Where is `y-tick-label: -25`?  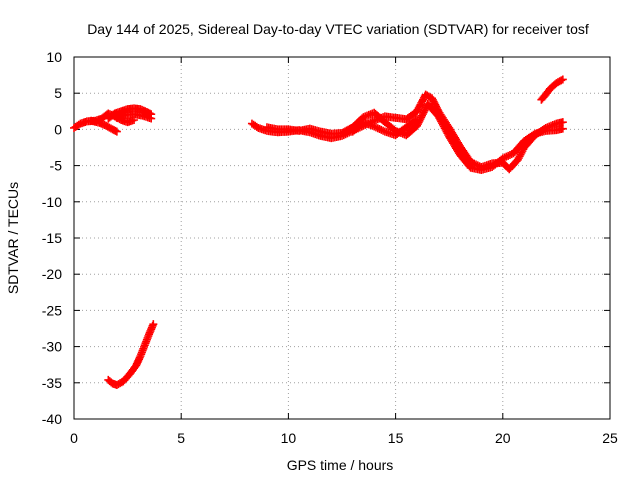 y-tick-label: -25 is located at coordinates (52, 310).